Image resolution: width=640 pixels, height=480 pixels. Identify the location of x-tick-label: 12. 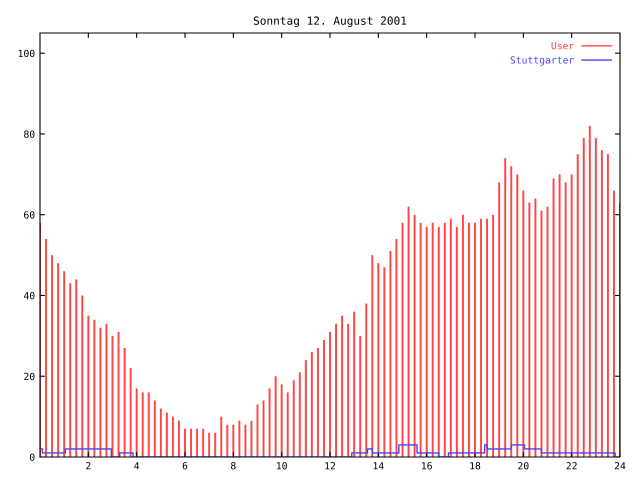
(330, 466).